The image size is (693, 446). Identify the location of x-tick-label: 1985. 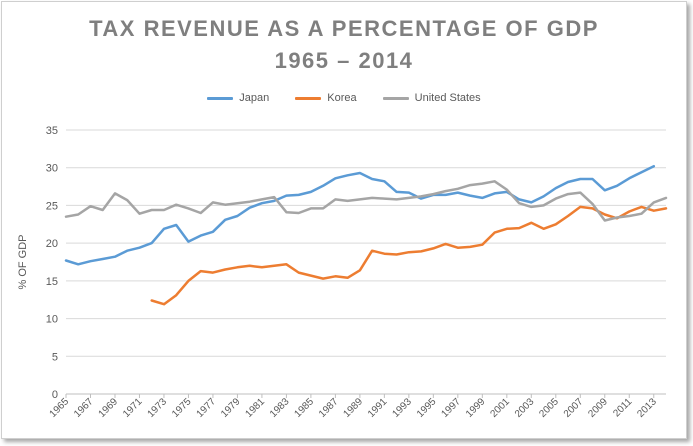
(305, 408).